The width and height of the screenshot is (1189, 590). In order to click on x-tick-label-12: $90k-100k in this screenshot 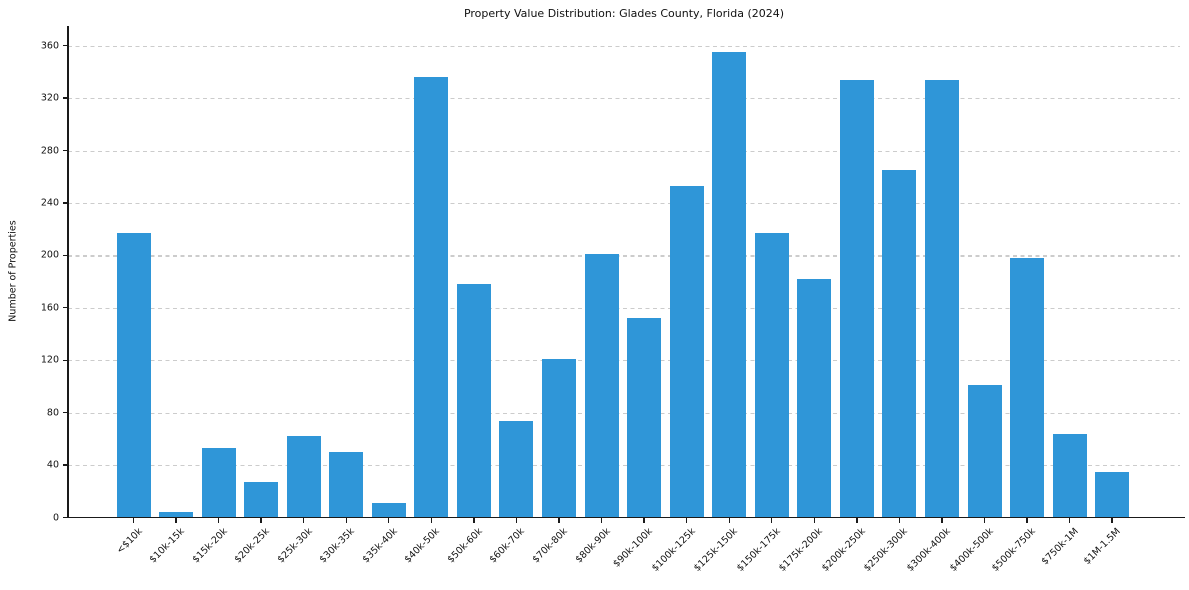, I will do `click(633, 547)`.